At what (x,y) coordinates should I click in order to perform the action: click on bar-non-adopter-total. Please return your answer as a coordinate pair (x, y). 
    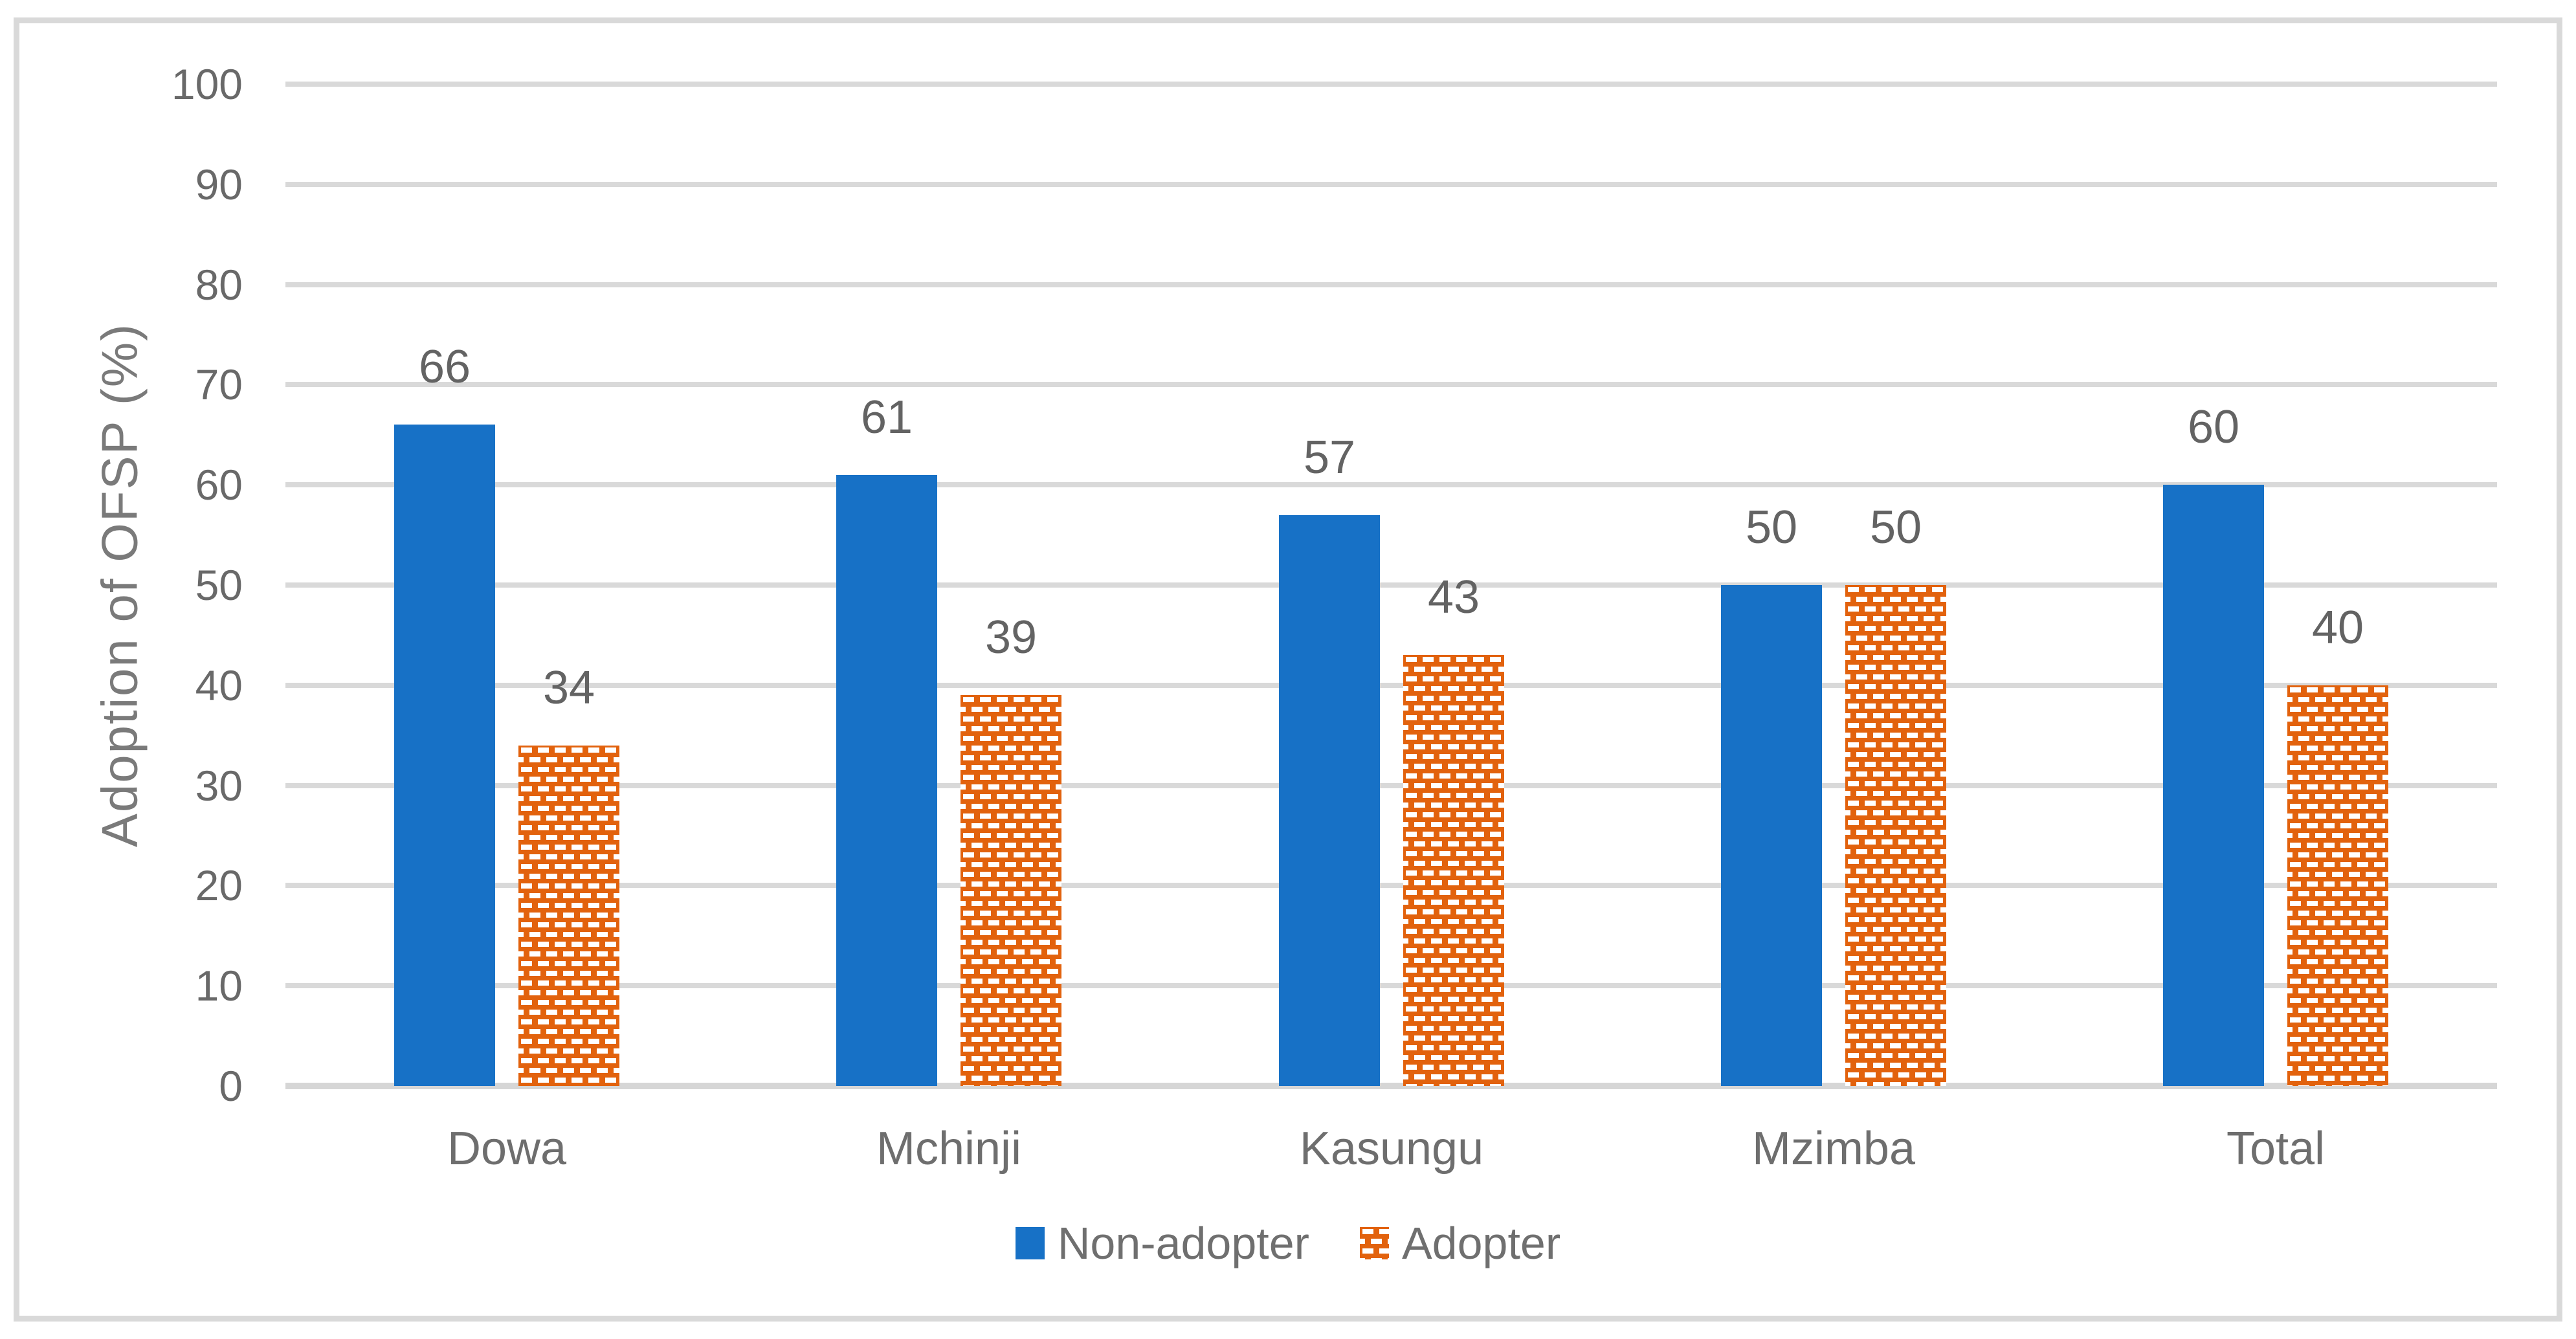
    Looking at the image, I should click on (2213, 785).